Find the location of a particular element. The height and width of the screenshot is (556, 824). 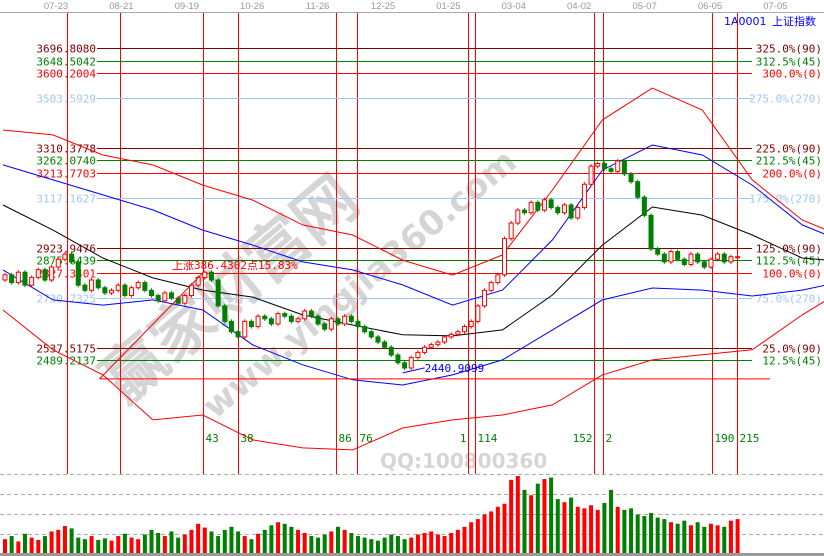

security-code: 1A0001 is located at coordinates (745, 21).